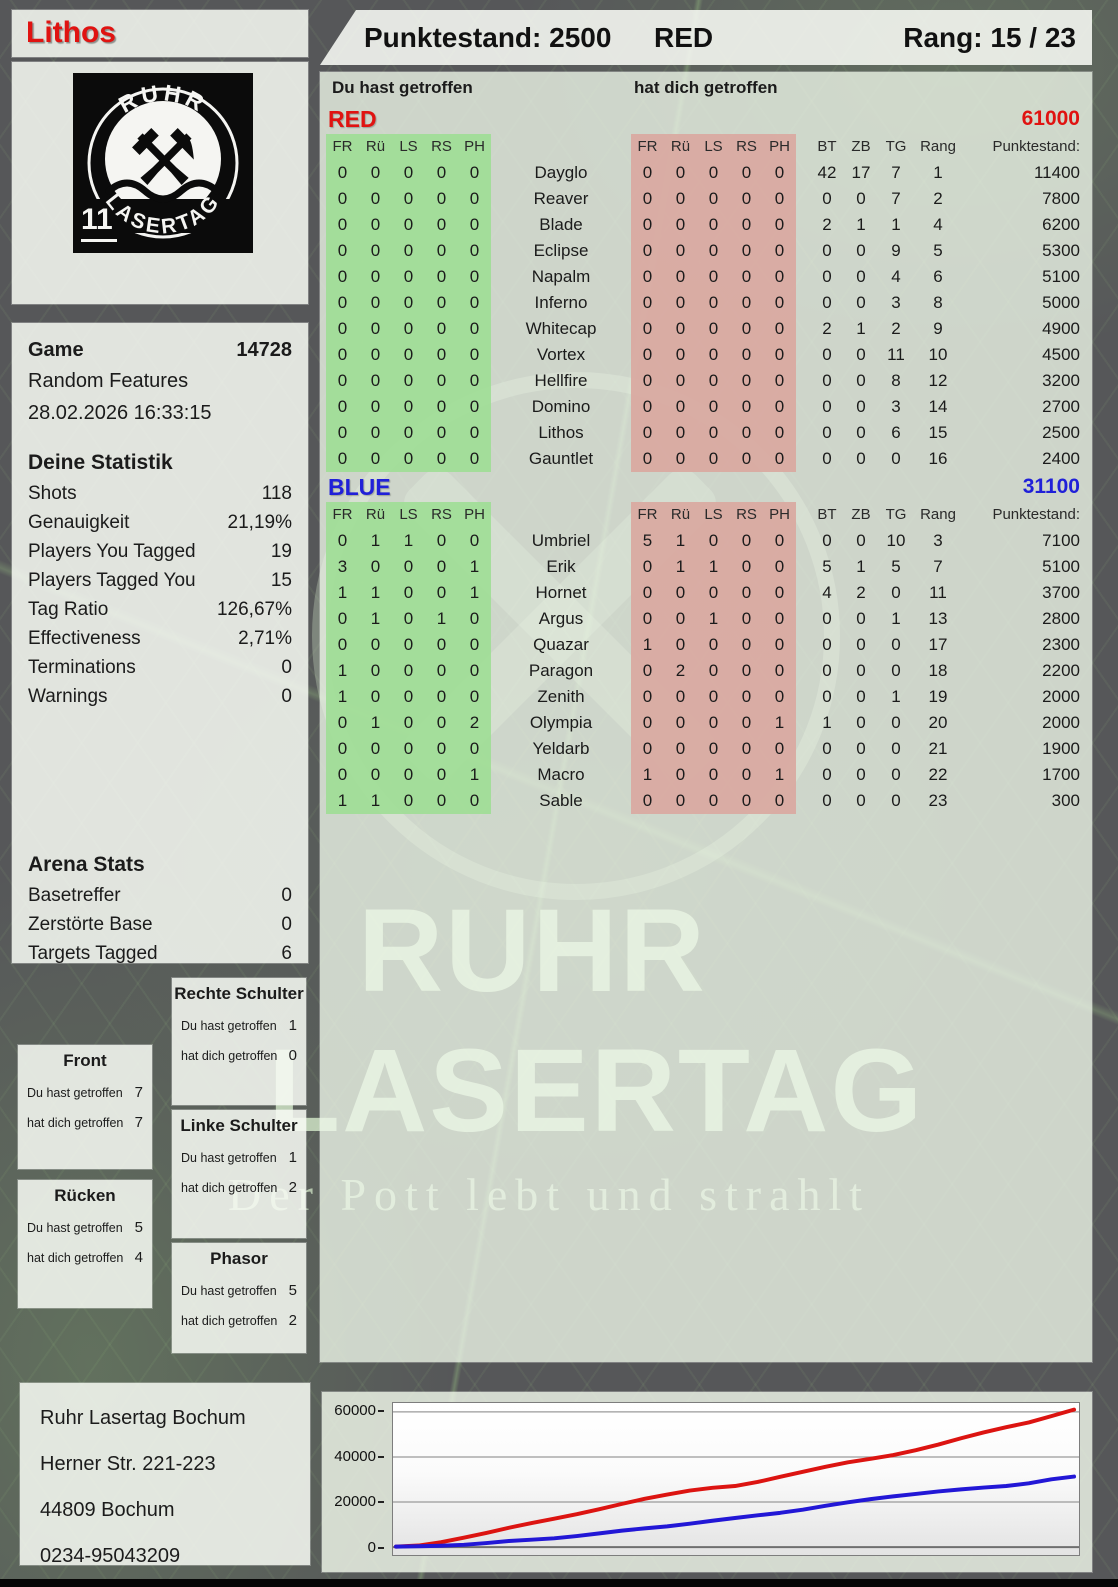 Image resolution: width=1118 pixels, height=1587 pixels. I want to click on cell-rang: 23, so click(938, 800).